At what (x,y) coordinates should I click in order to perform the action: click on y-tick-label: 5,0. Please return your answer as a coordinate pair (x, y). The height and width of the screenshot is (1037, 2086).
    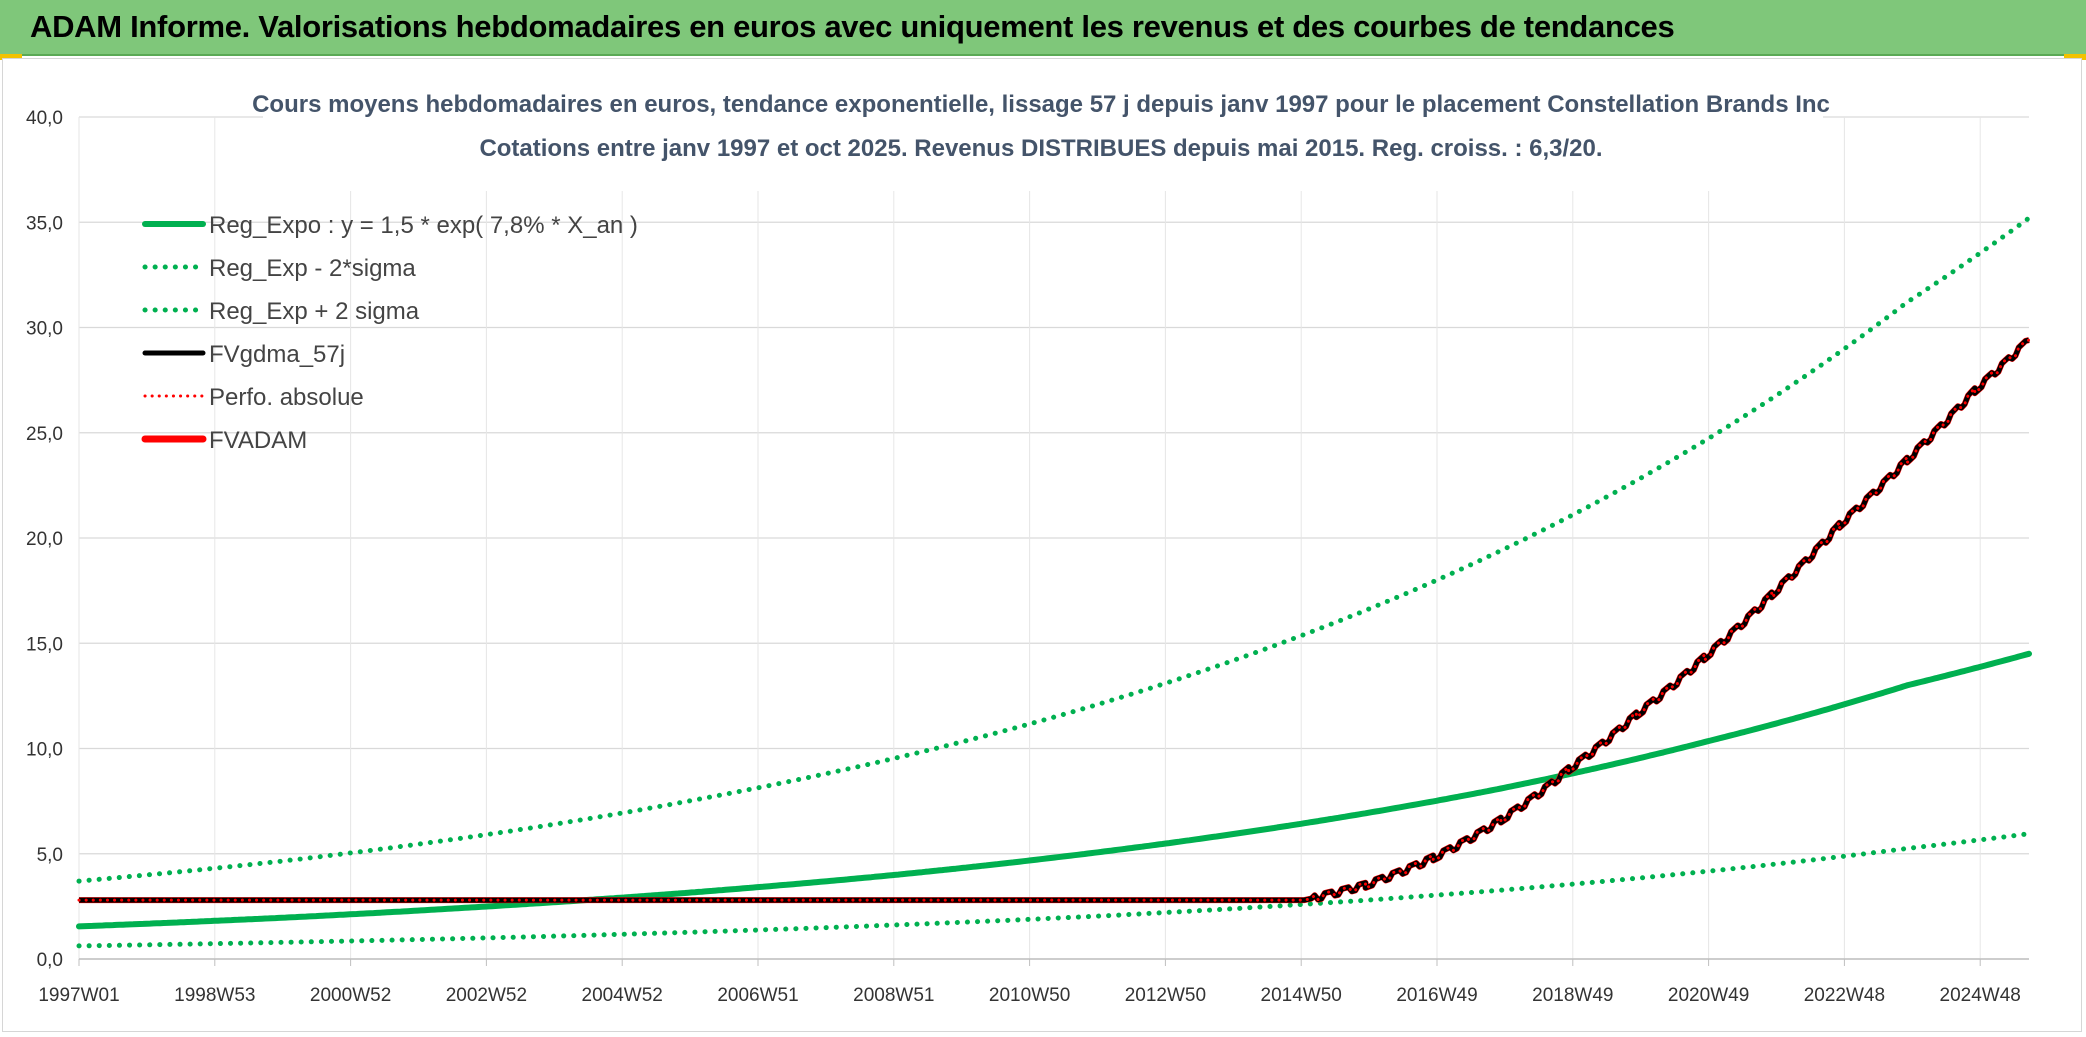
    Looking at the image, I should click on (50, 855).